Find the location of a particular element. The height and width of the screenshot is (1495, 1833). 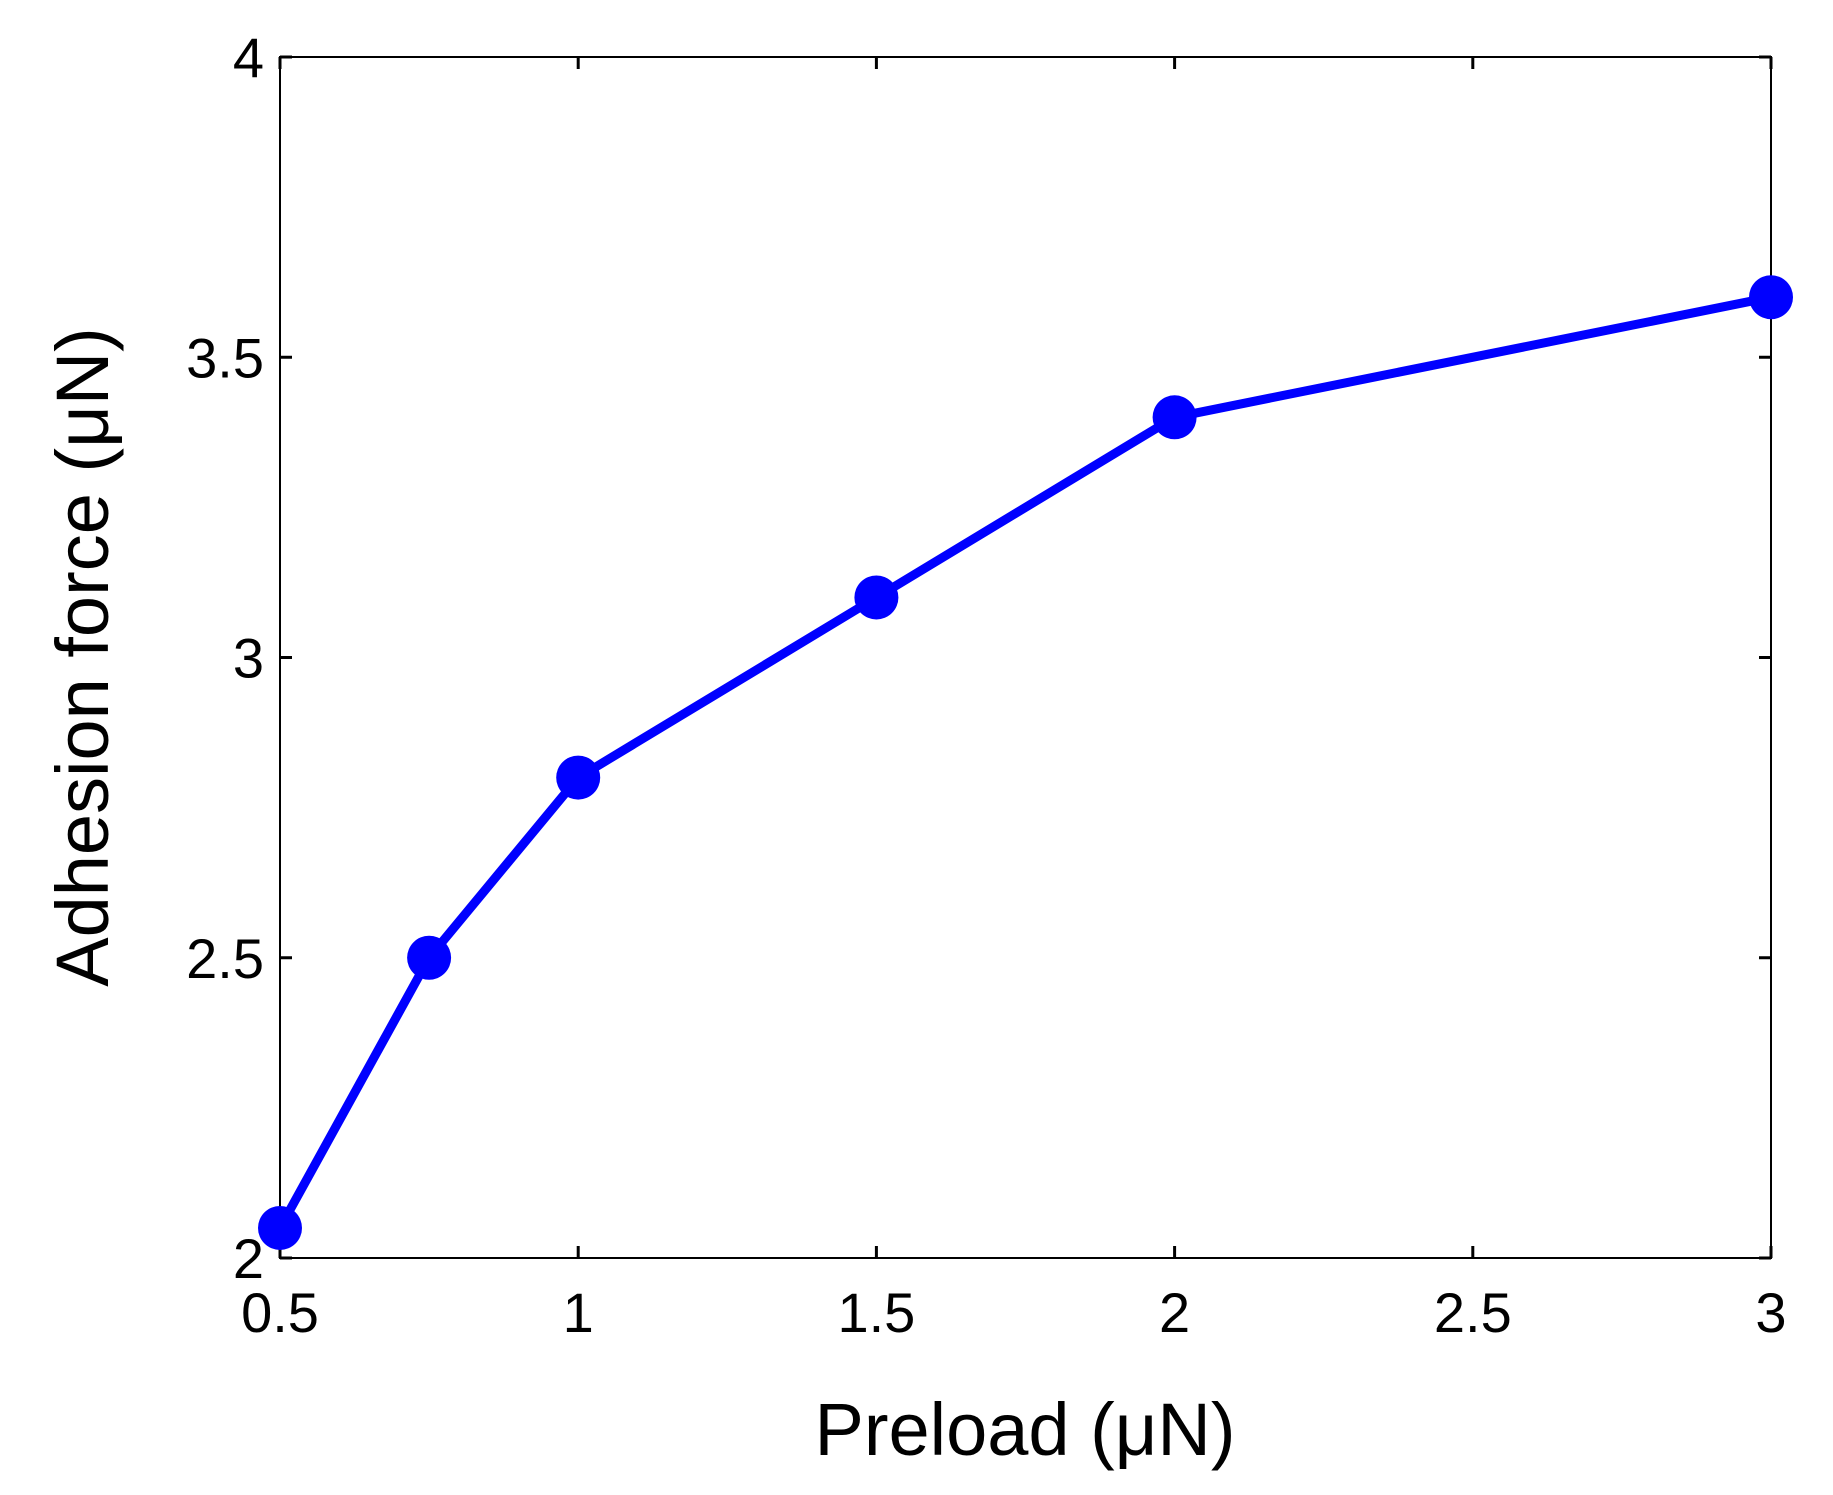

x-tick-label: 3 is located at coordinates (1770, 1312).